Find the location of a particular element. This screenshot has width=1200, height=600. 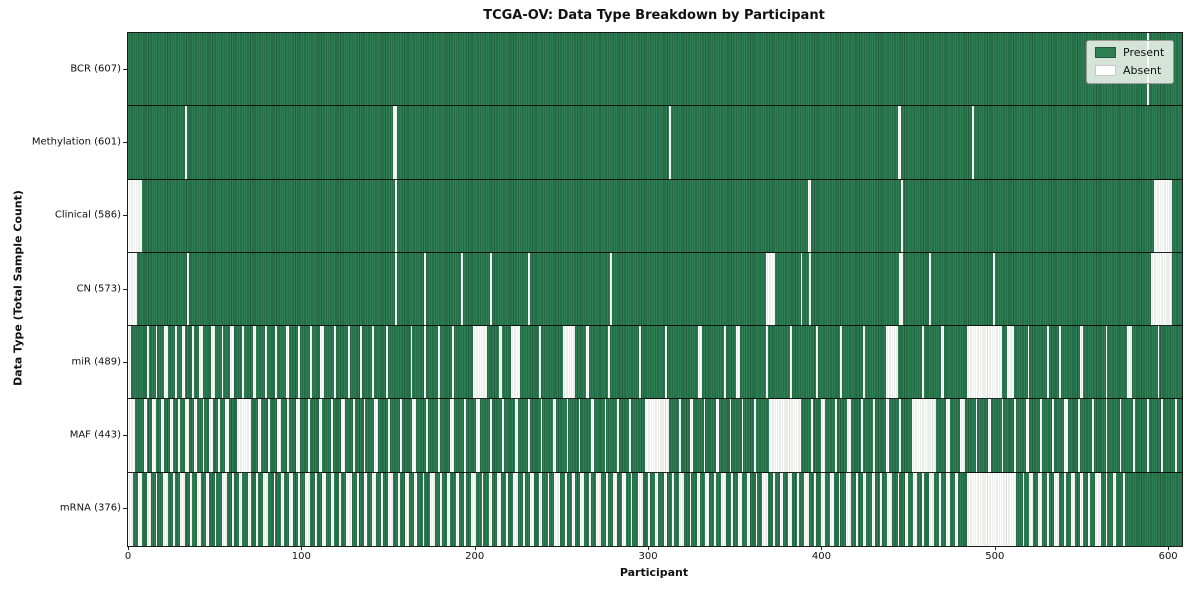

x-tick-label-0: 0 is located at coordinates (128, 556).